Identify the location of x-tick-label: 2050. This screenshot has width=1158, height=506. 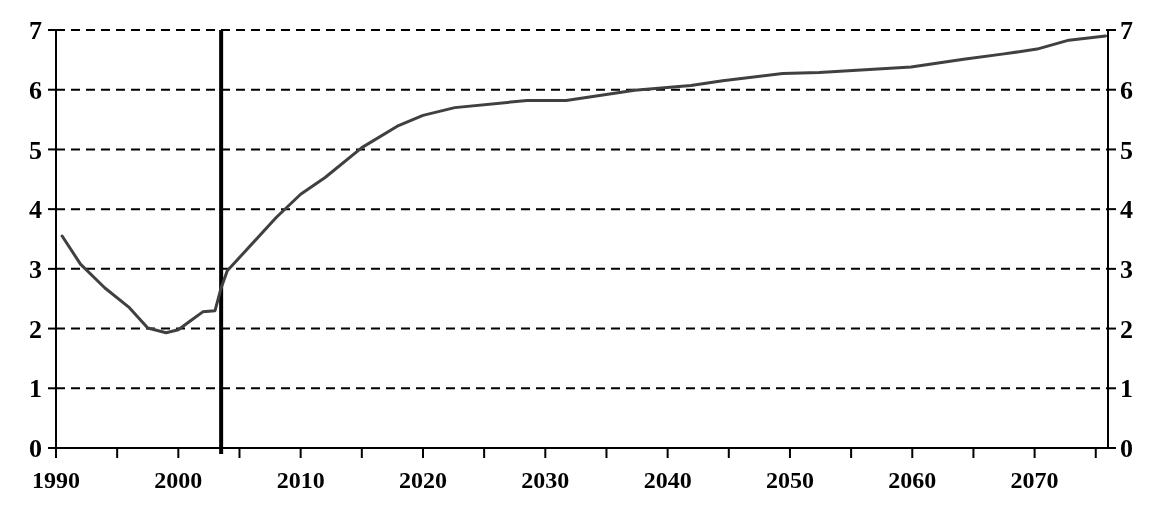
(789, 480).